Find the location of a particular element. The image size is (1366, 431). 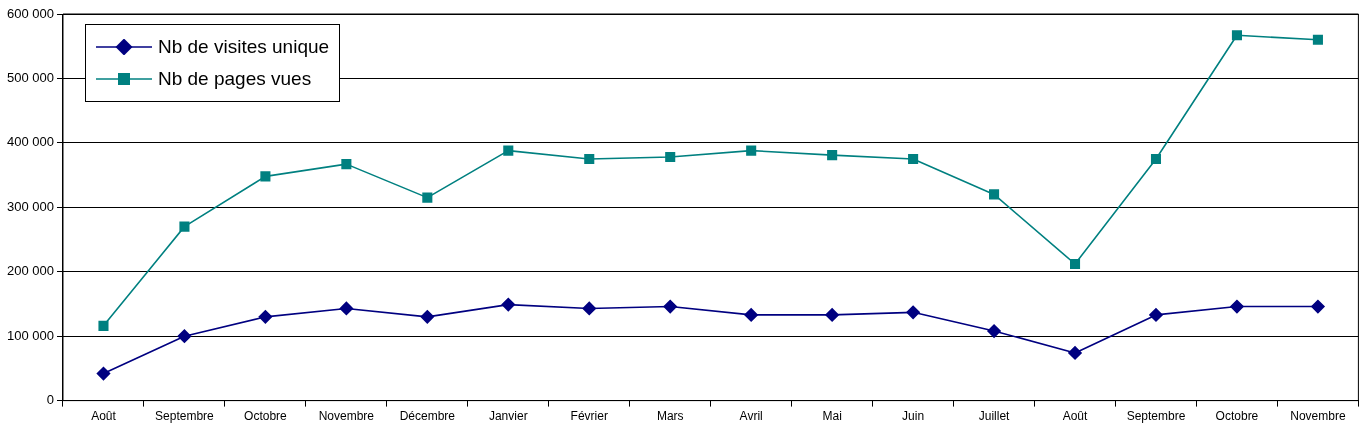

y-tick-label: 0 is located at coordinates (50, 400).